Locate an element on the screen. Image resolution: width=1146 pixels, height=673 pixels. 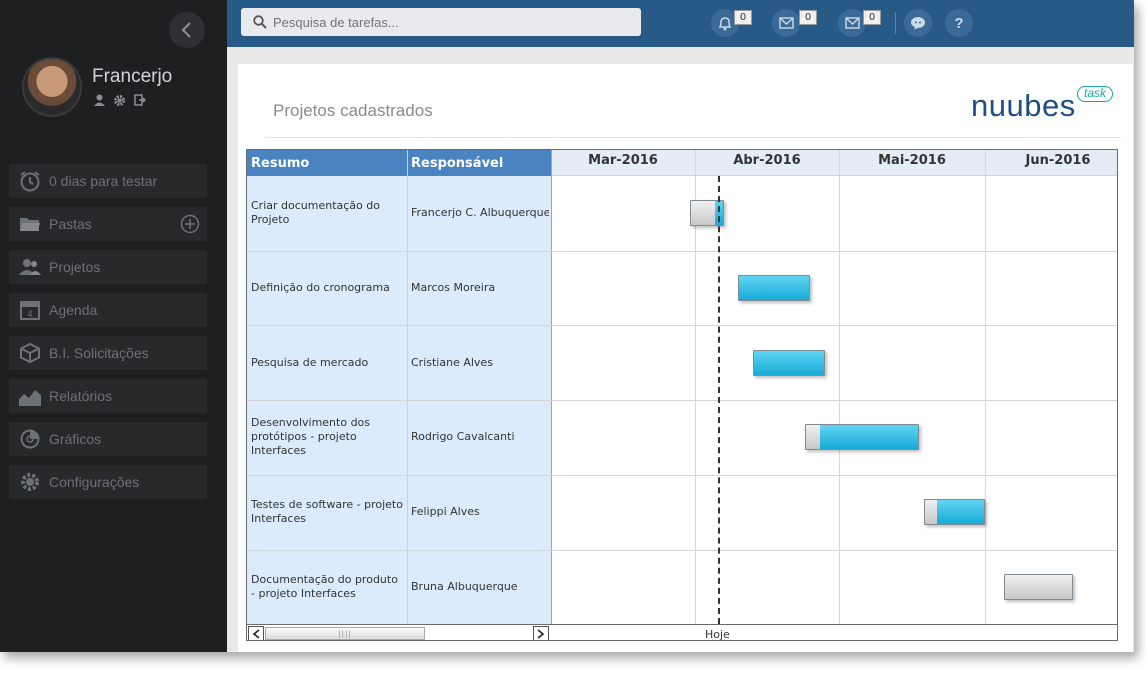
task-summary: Definição do cronograma is located at coordinates (320, 288).